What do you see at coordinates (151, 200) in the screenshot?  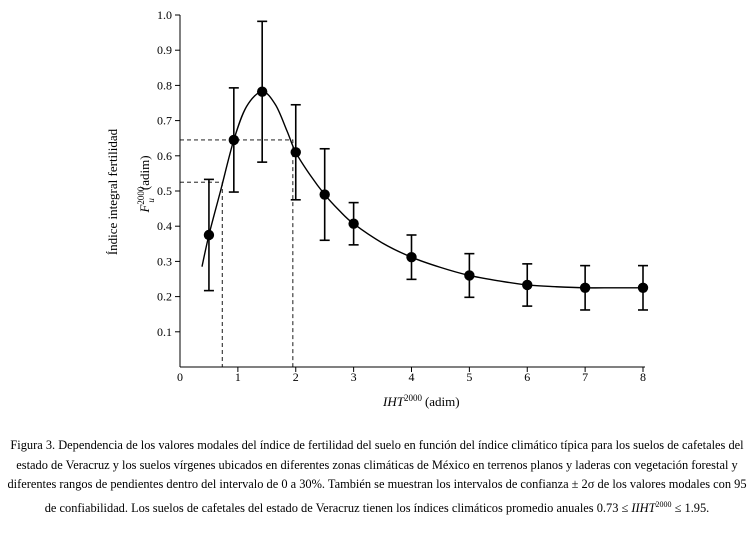 I see `y-axis-symbol-sub: u` at bounding box center [151, 200].